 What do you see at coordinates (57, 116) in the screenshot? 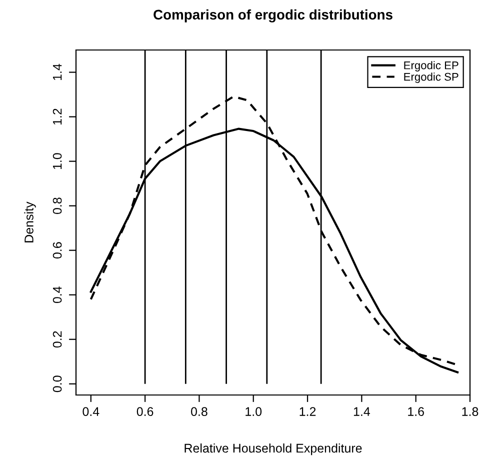
I see `y-tick-label: 1.2` at bounding box center [57, 116].